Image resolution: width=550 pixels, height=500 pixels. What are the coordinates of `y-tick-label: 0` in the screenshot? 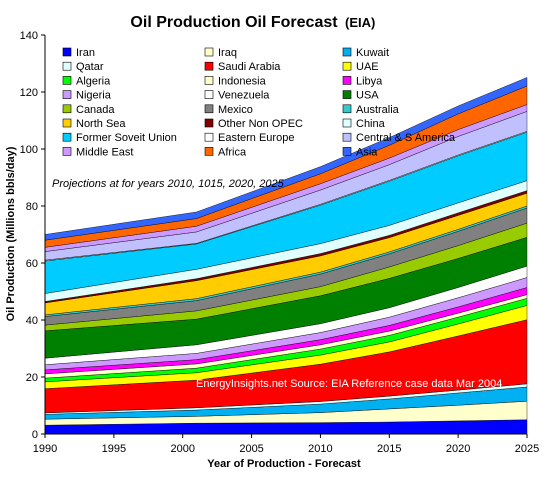 It's located at (35, 435).